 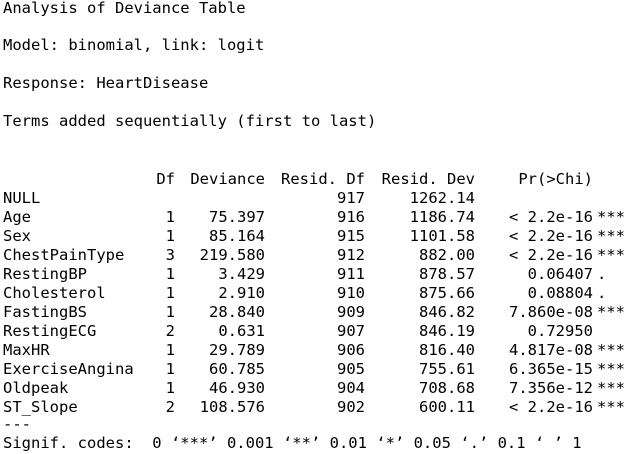 I want to click on row-resid-dev: 882.00, so click(x=447, y=255).